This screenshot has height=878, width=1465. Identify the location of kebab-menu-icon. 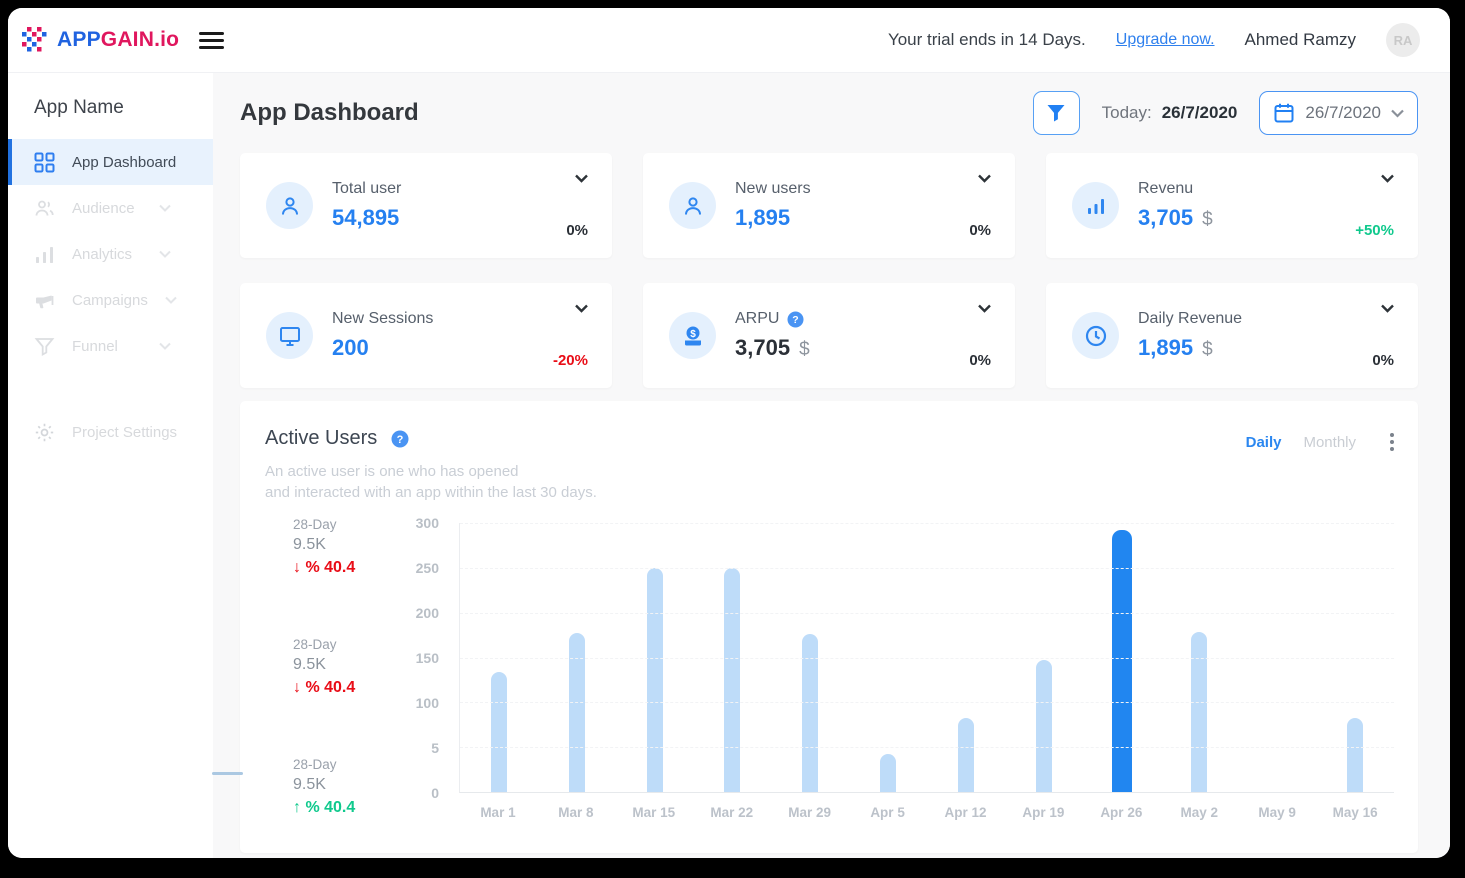
(1392, 442).